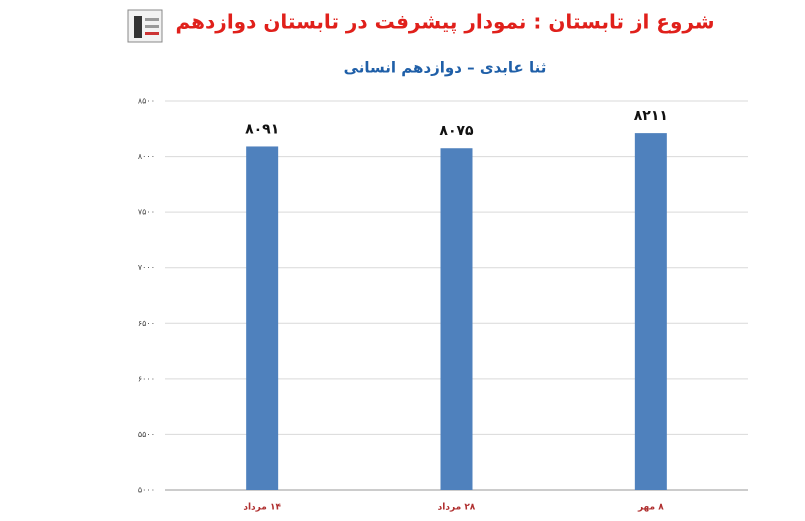 The image size is (805, 521). Describe the element at coordinates (262, 129) in the screenshot. I see `value-label: ۸۰۹۱` at that location.